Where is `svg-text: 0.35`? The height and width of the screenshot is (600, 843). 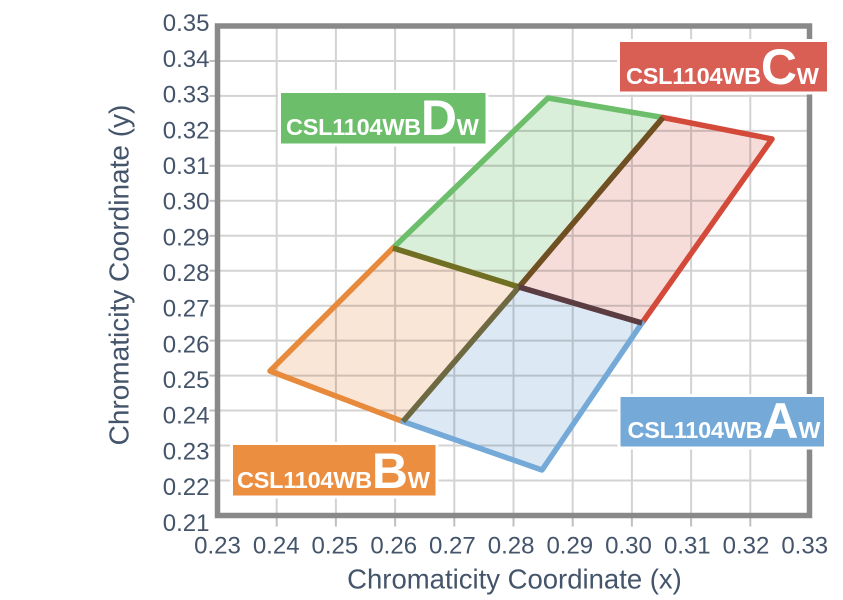
svg-text: 0.35 is located at coordinates (186, 23).